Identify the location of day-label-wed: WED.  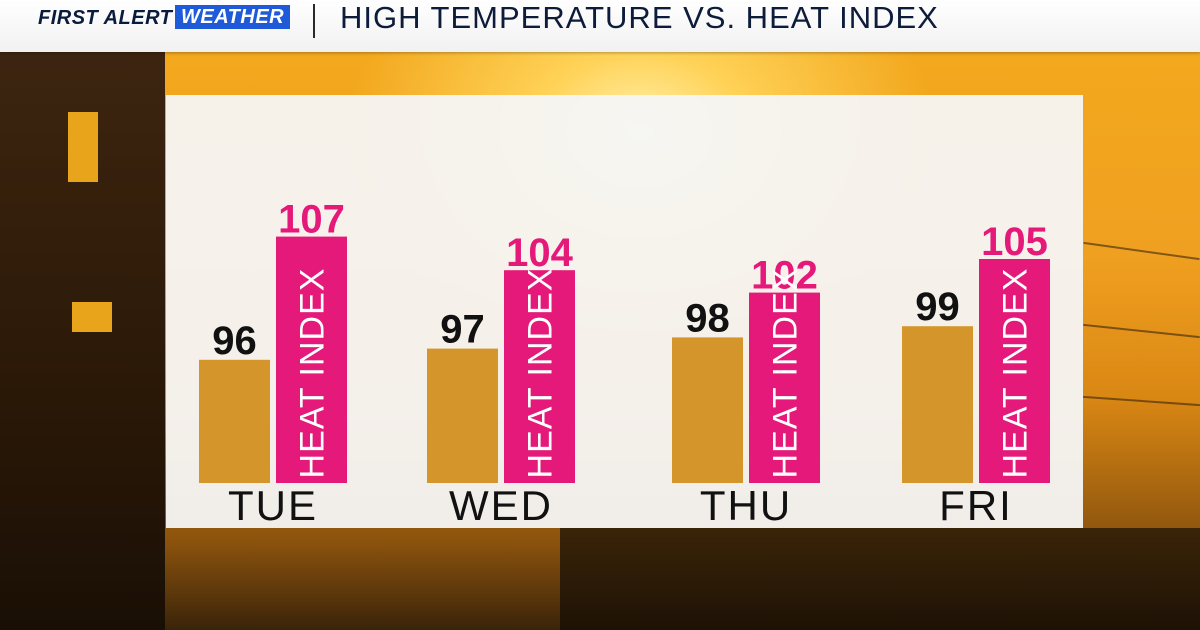
(501, 505).